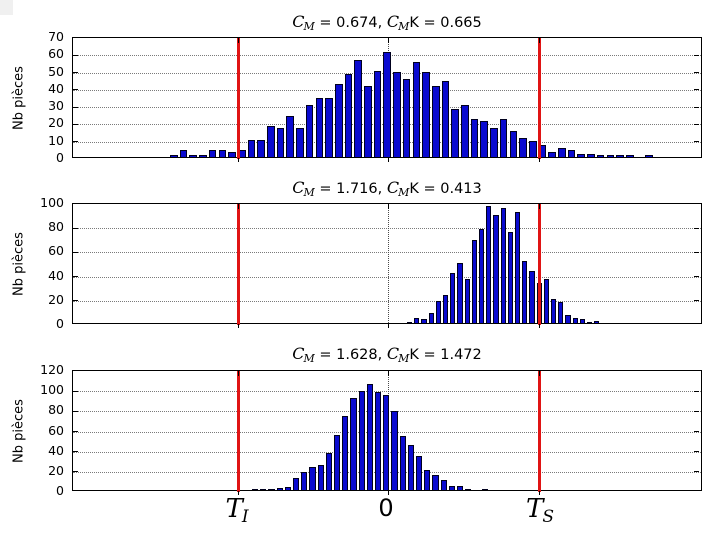 This screenshot has width=720, height=540. I want to click on center-reference-line, so click(388, 264).